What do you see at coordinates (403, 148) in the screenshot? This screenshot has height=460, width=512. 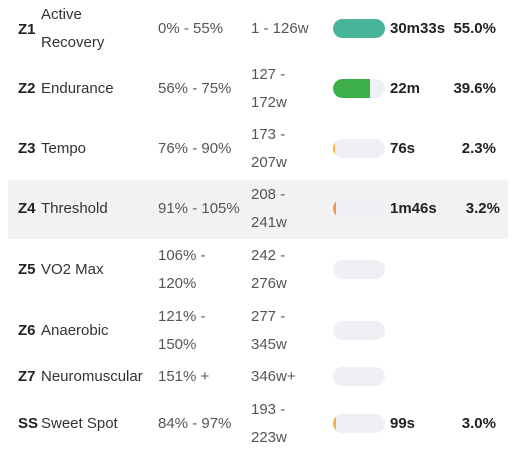 I see `zone-time: 76s` at bounding box center [403, 148].